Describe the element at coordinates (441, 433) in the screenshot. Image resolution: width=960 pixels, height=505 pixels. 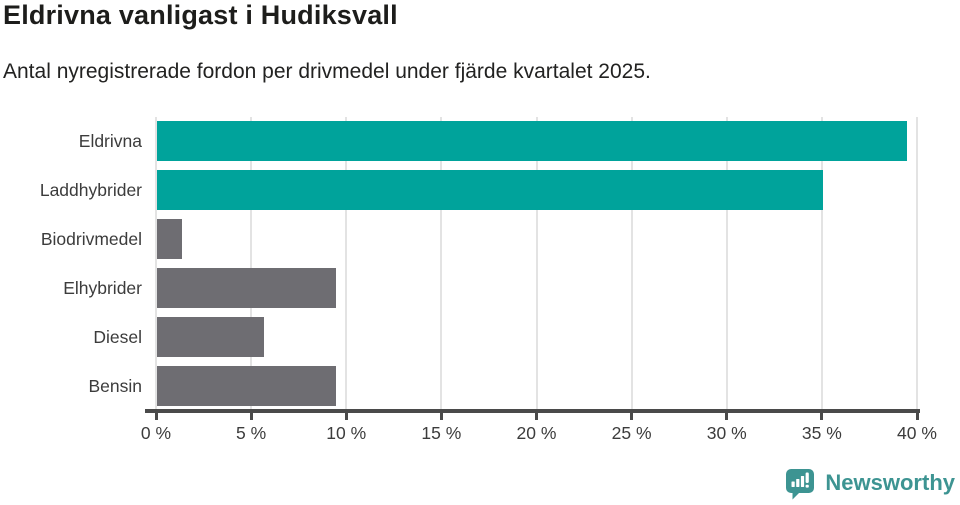
I see `x-tick-label: 15 %` at that location.